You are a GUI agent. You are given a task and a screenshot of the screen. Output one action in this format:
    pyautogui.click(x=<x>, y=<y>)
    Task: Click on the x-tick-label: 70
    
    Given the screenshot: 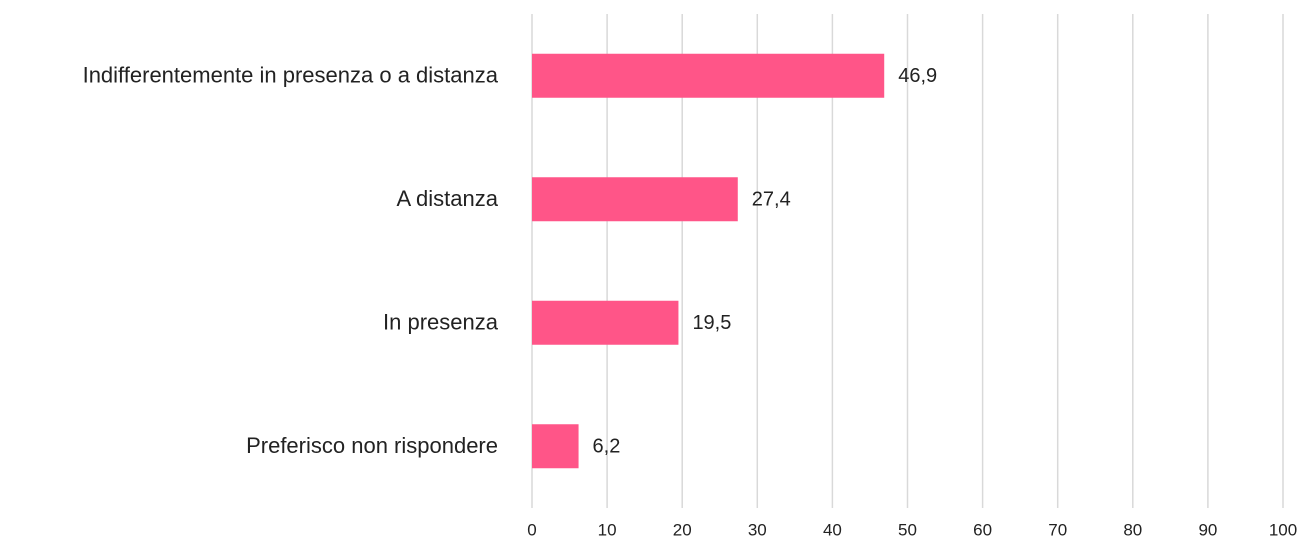 What is the action you would take?
    pyautogui.click(x=1057, y=529)
    